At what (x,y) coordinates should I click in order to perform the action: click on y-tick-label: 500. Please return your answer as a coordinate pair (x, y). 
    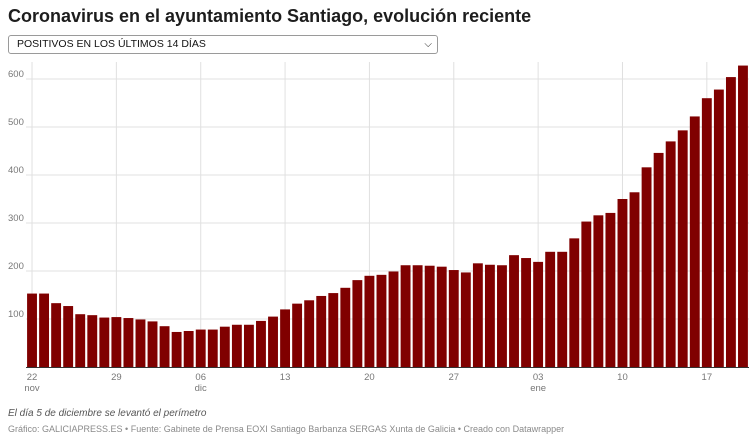
    Looking at the image, I should click on (16, 122).